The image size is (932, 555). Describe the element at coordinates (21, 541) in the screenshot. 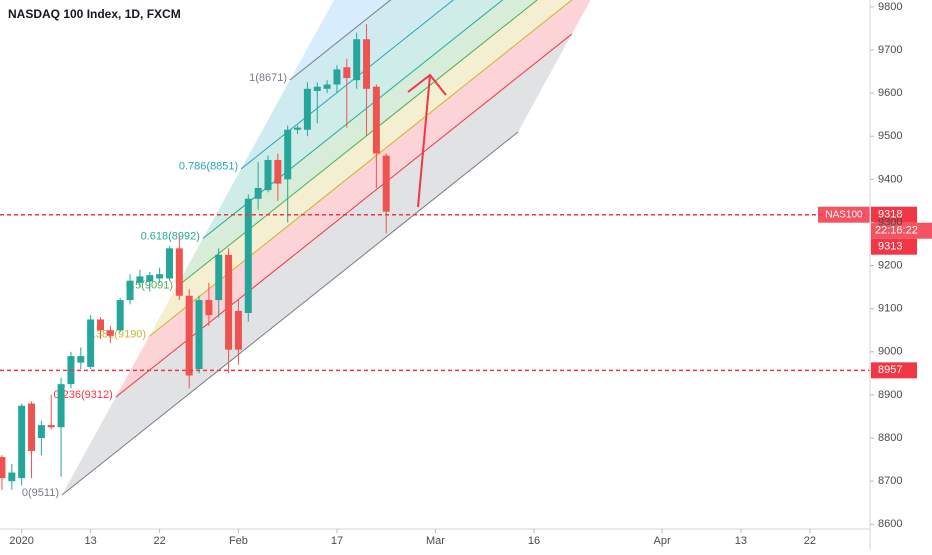

I see `x-tick-label: 2020` at that location.